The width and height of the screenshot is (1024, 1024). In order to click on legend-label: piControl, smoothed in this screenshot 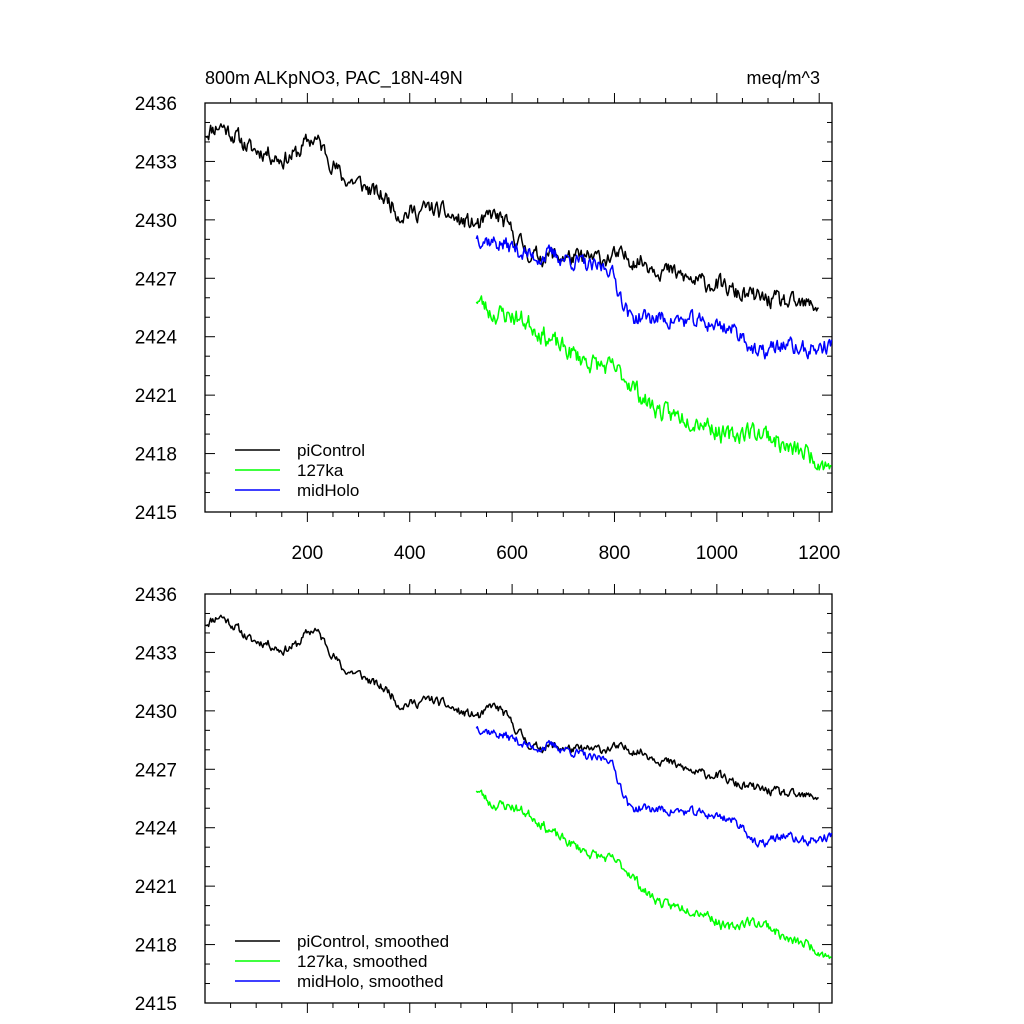, I will do `click(373, 941)`.